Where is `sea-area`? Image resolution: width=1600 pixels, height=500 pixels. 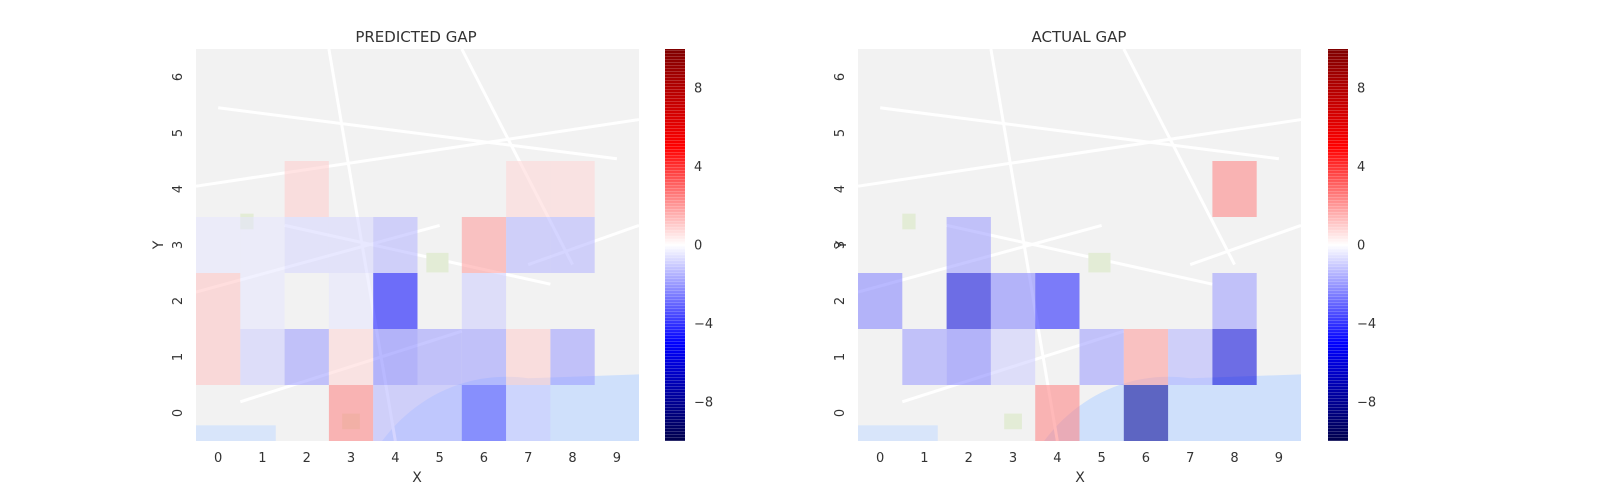
sea-area is located at coordinates (236, 433).